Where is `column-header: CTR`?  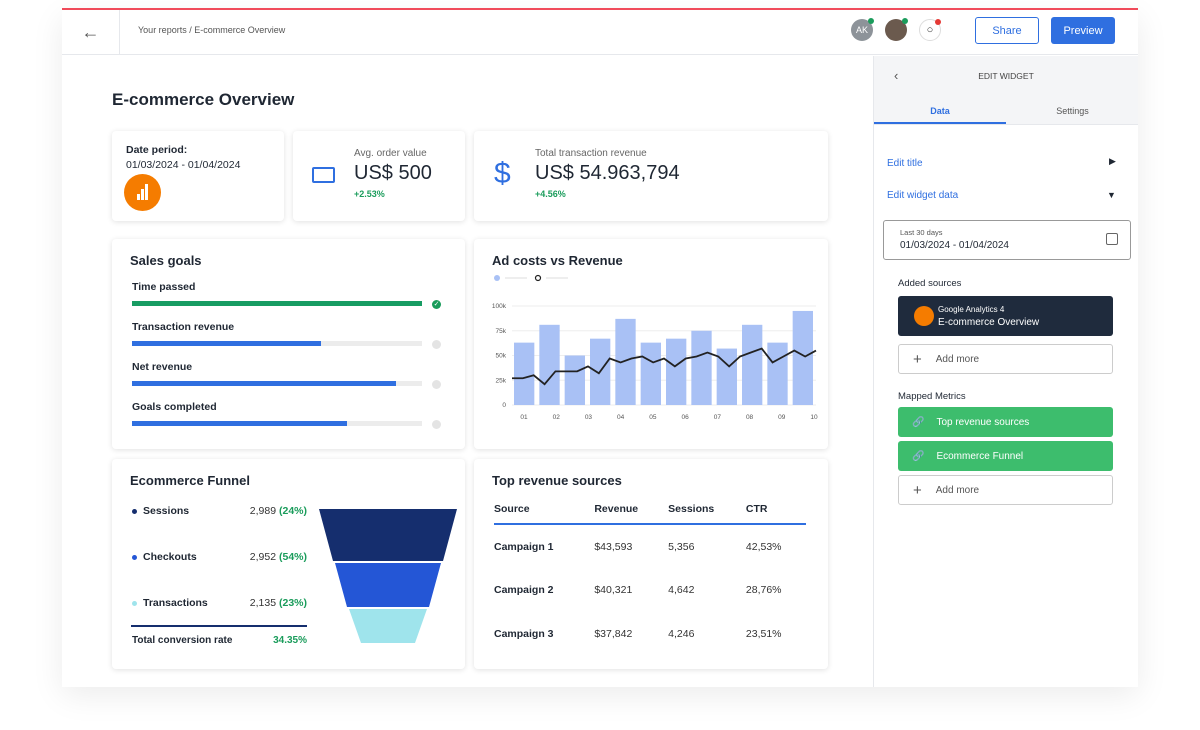 column-header: CTR is located at coordinates (775, 514).